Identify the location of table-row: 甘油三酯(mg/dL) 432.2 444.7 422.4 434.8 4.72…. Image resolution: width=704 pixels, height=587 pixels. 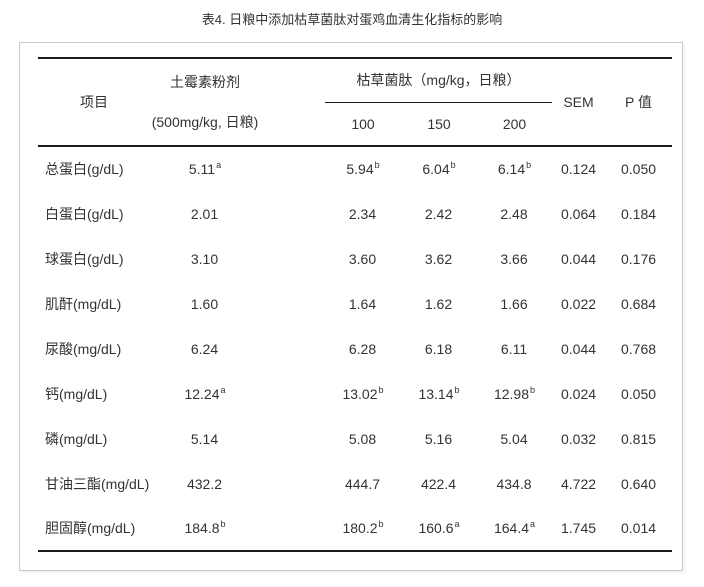
(355, 483).